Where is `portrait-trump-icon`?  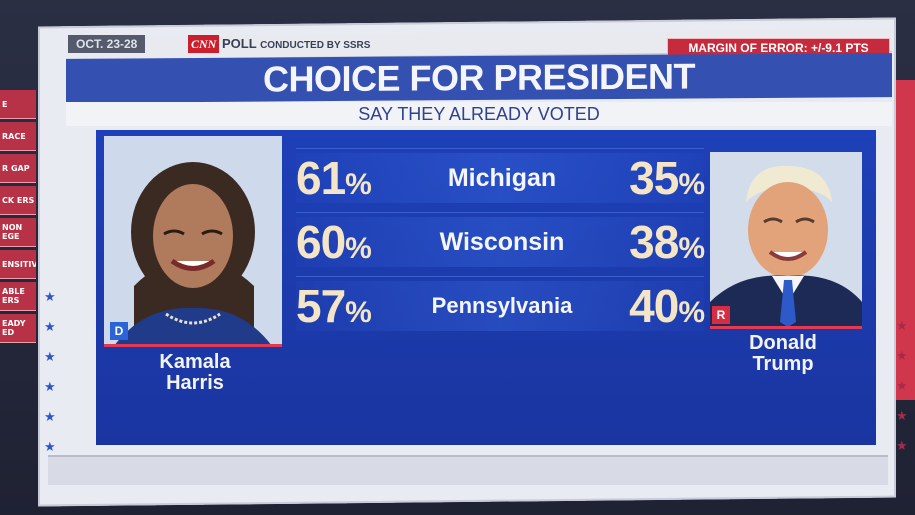
portrait-trump-icon is located at coordinates (786, 239).